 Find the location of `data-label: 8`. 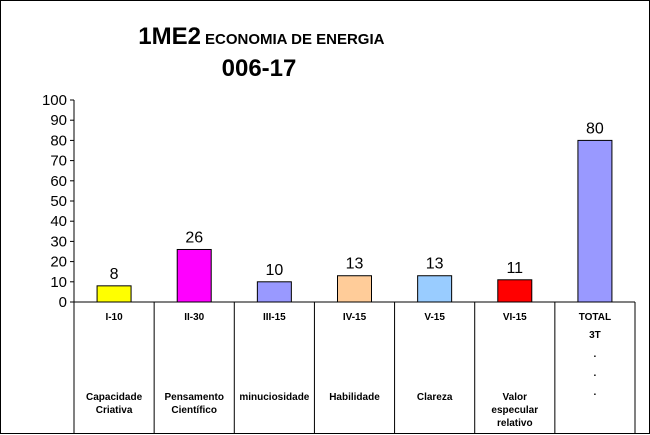

data-label: 8 is located at coordinates (114, 274).